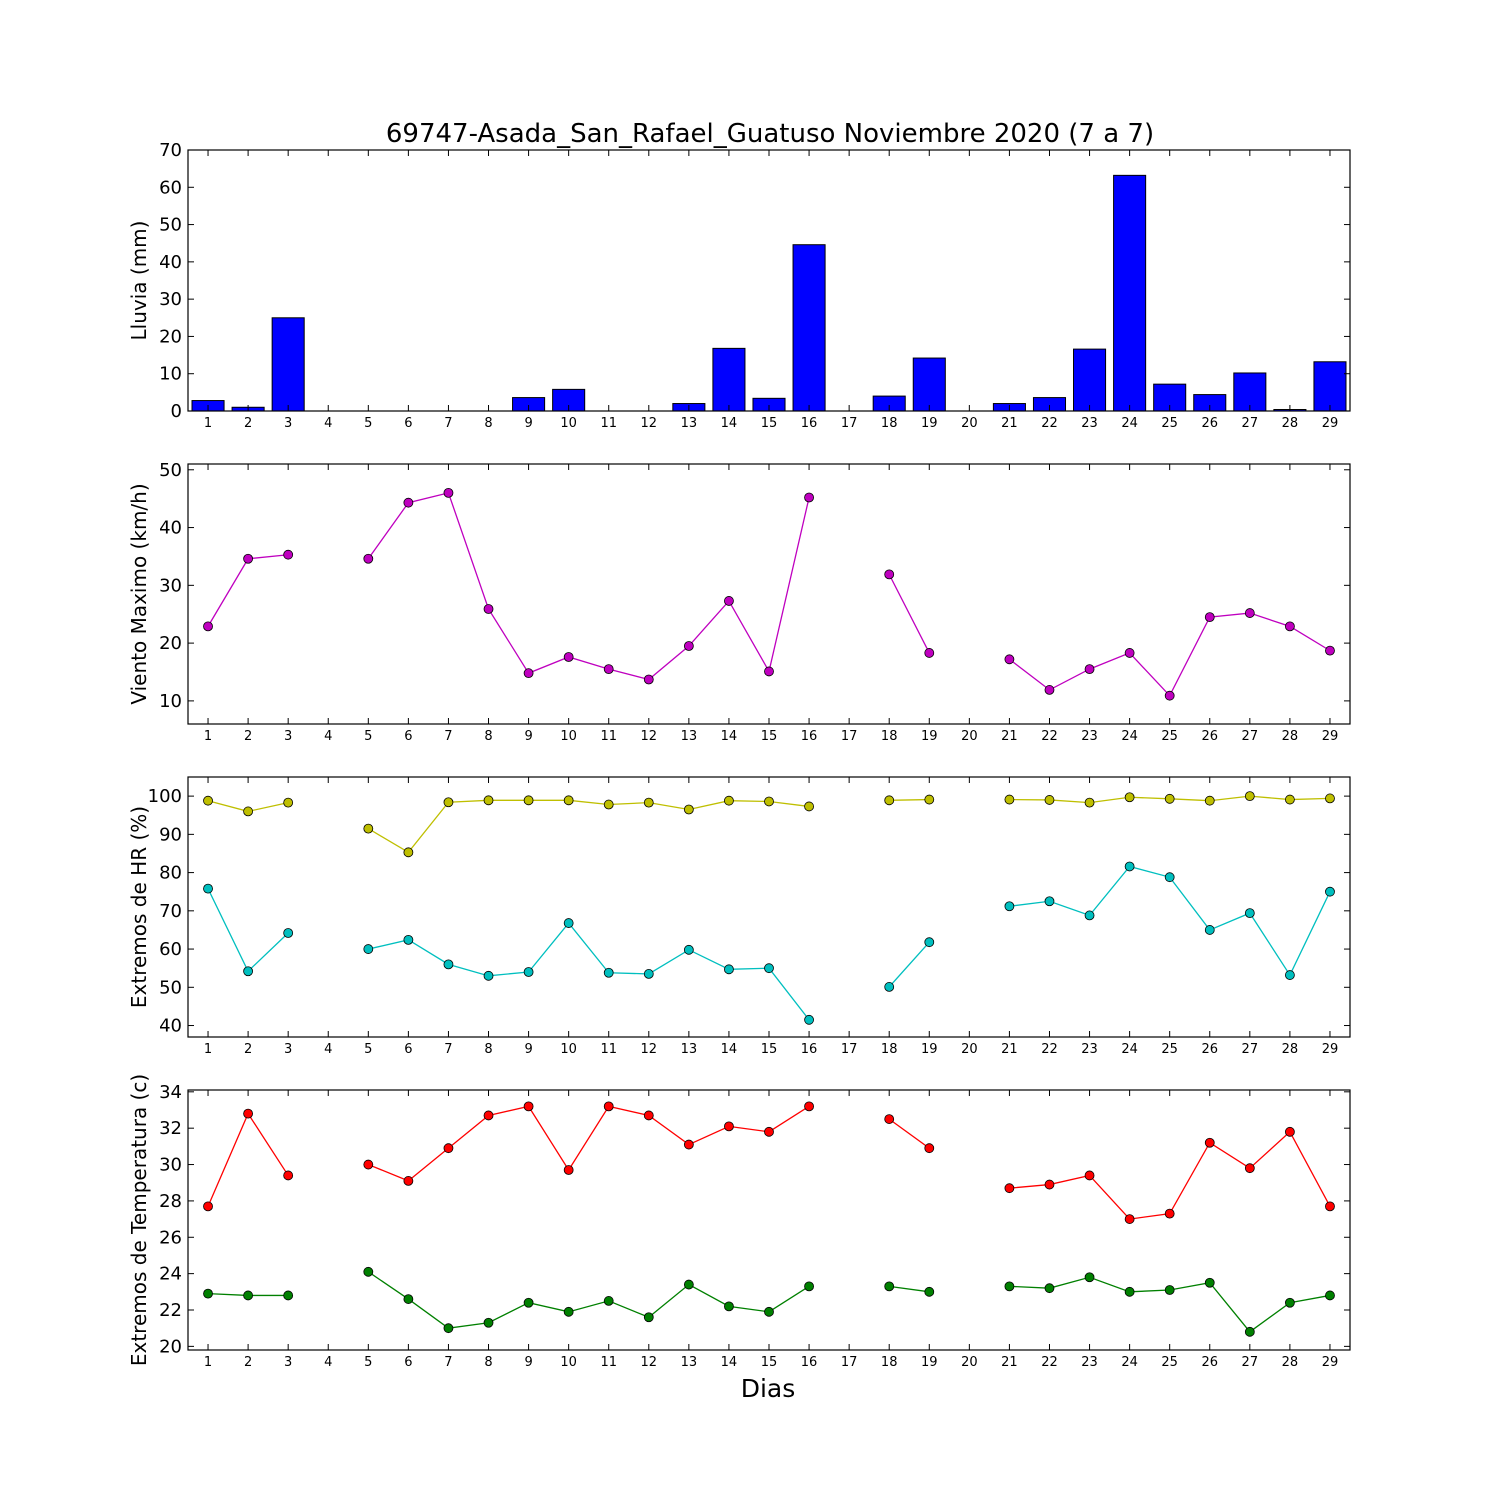 The image size is (1500, 1500). What do you see at coordinates (929, 1362) in the screenshot?
I see `x-tick-label: 19` at bounding box center [929, 1362].